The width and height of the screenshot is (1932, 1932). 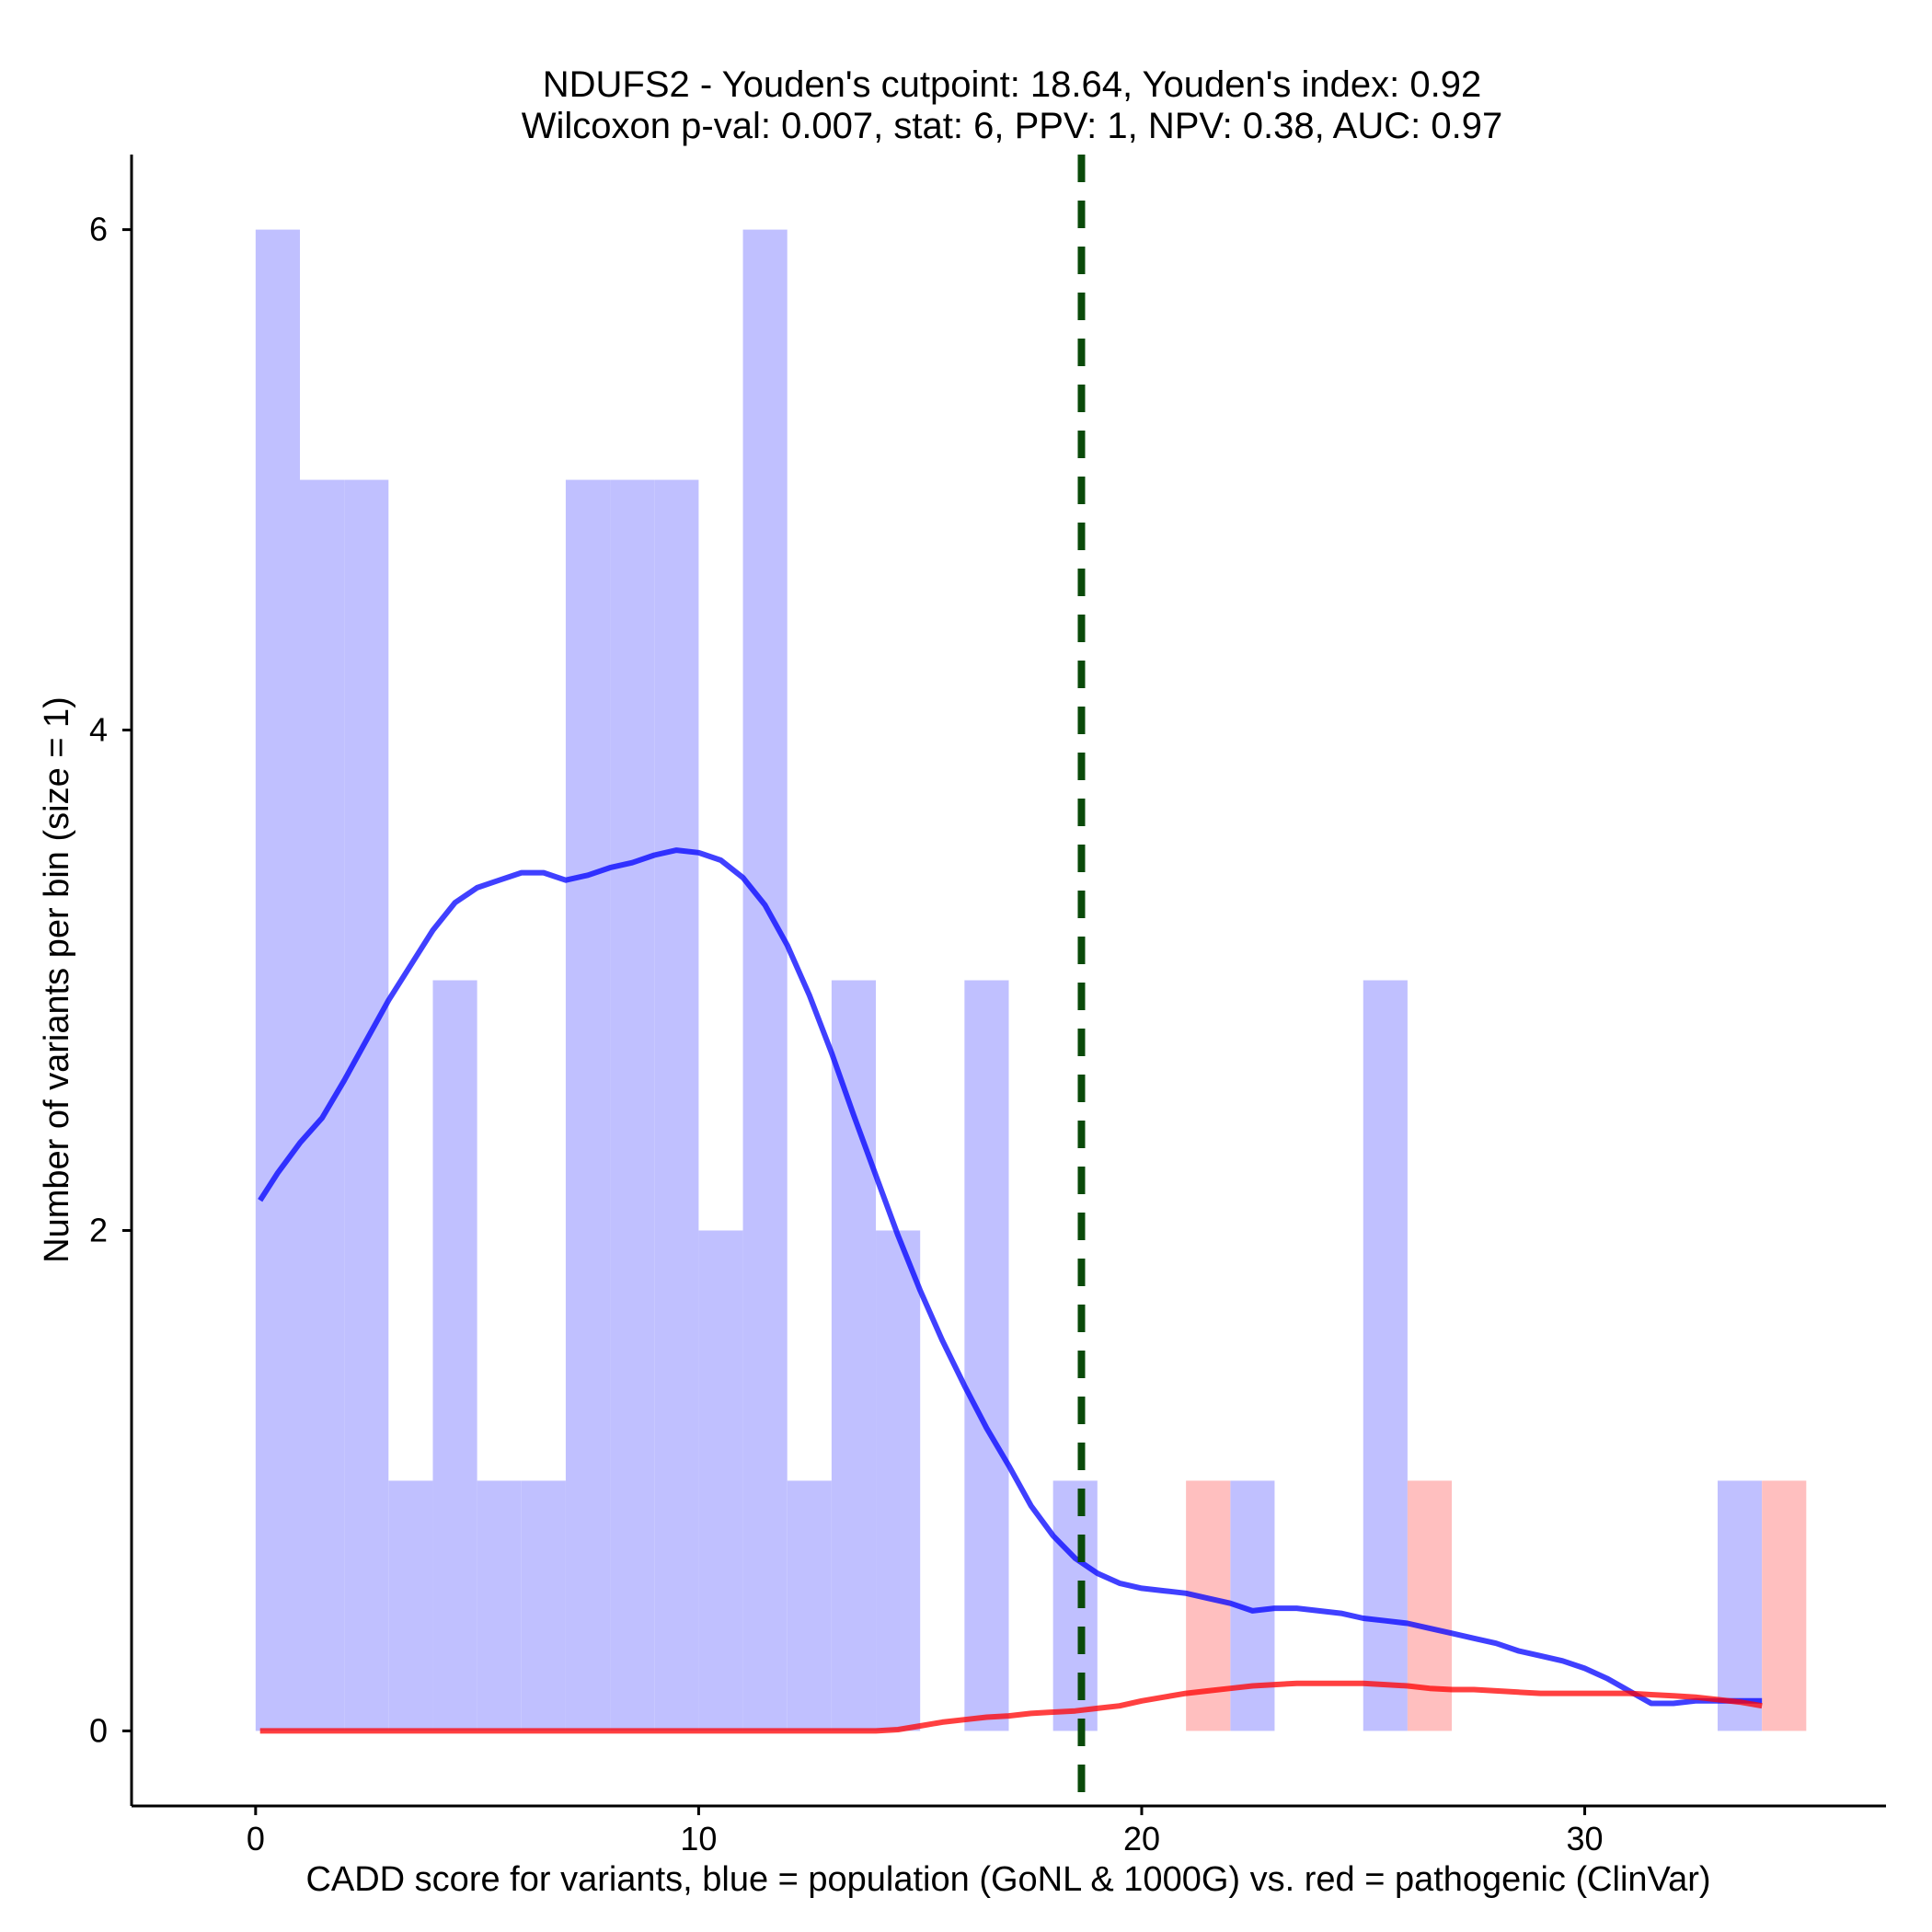 What do you see at coordinates (1585, 1838) in the screenshot?
I see `x-tick-label: 30` at bounding box center [1585, 1838].